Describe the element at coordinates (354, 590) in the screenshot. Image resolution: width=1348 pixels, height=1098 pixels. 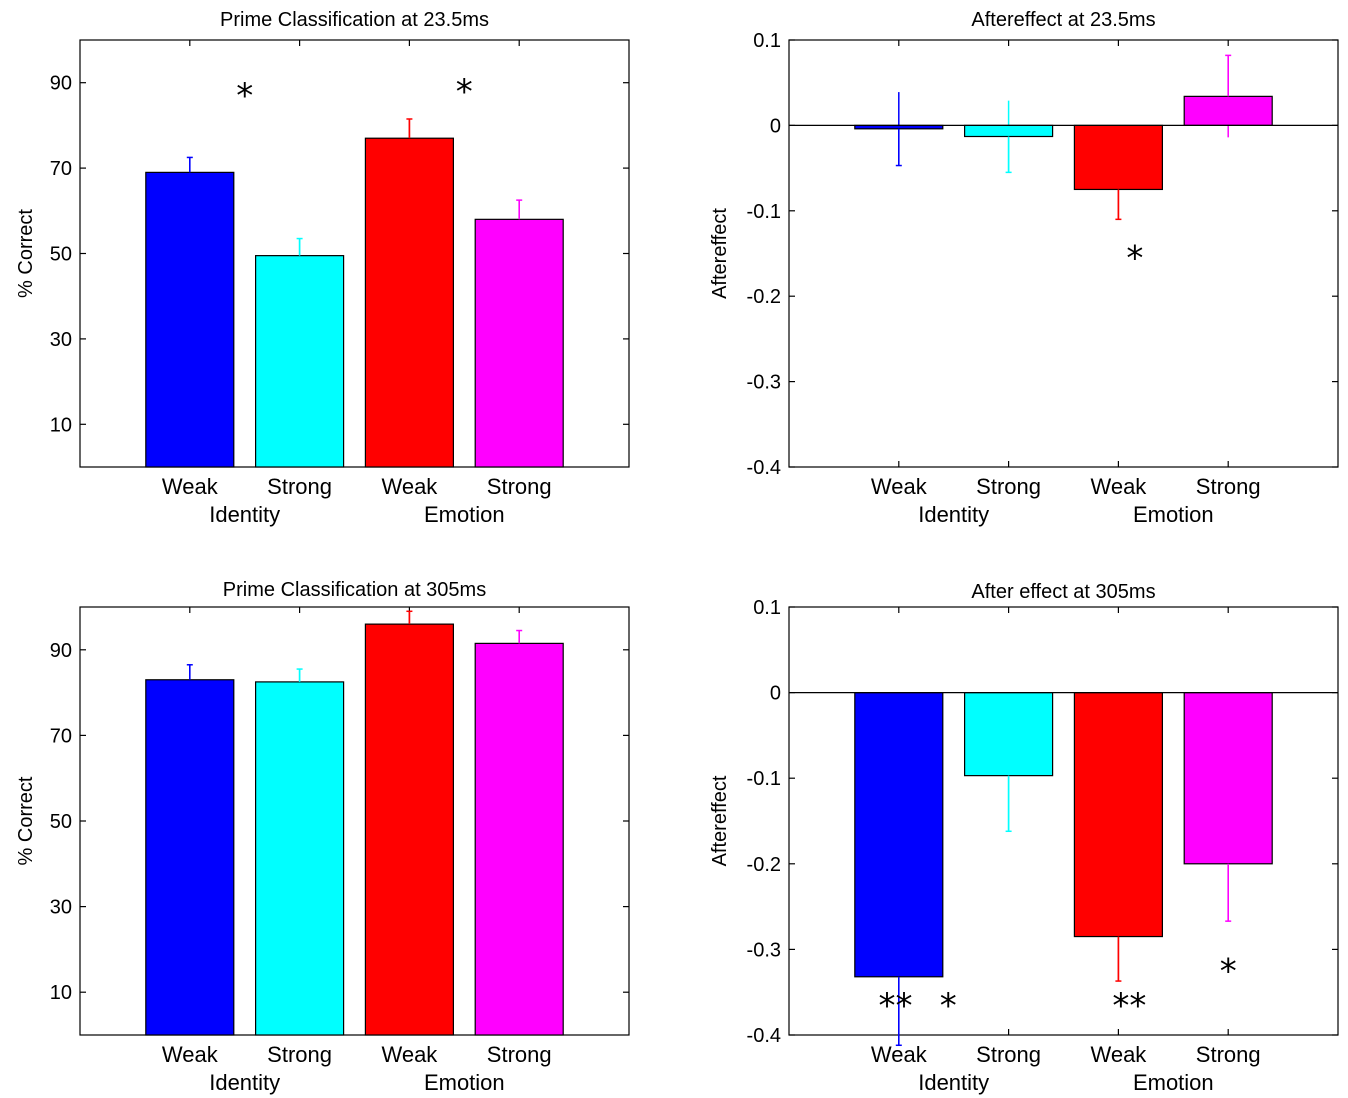
I see `chart-title: Prime Classification at 305ms` at that location.